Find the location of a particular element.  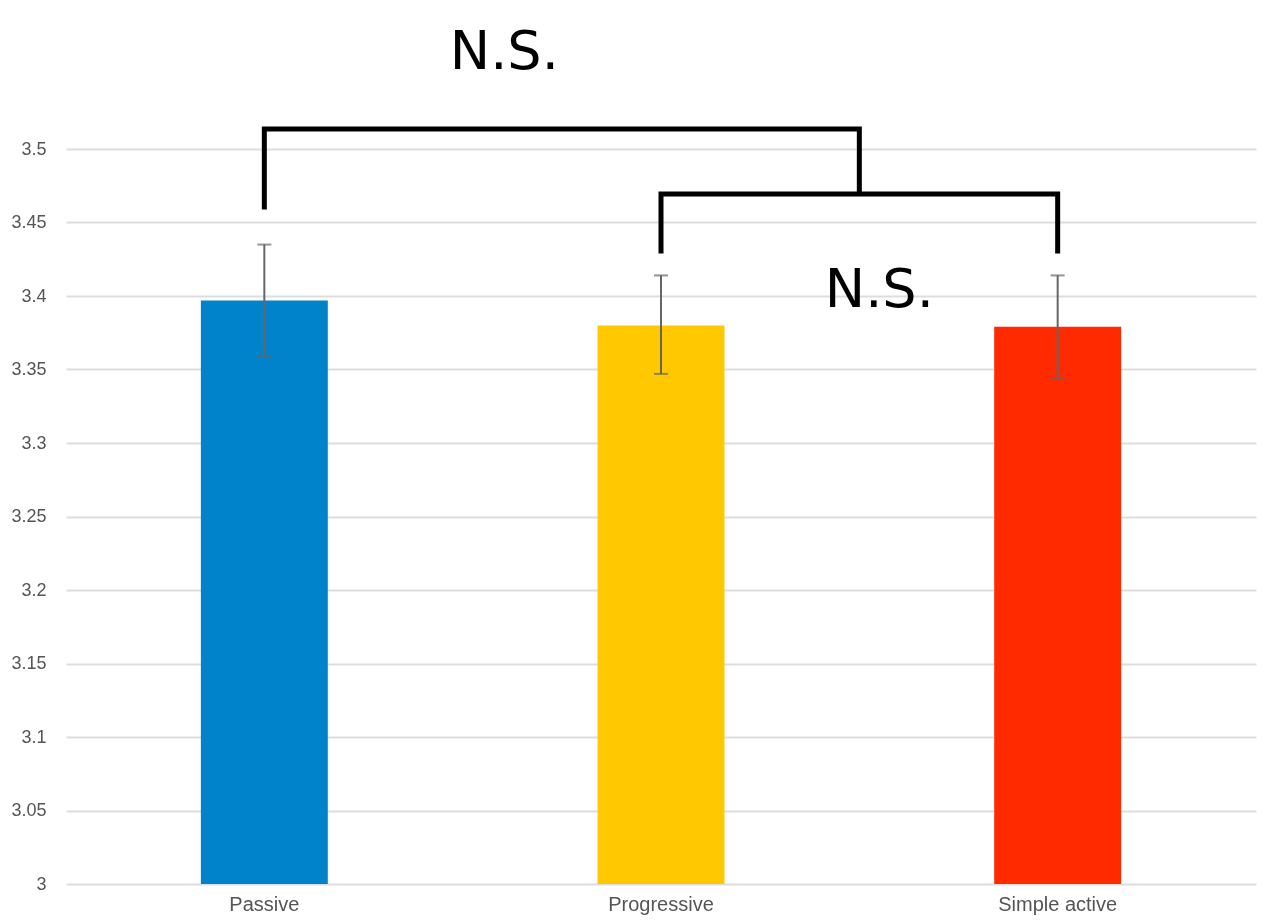

y-tick-label: 3 is located at coordinates (41, 883).